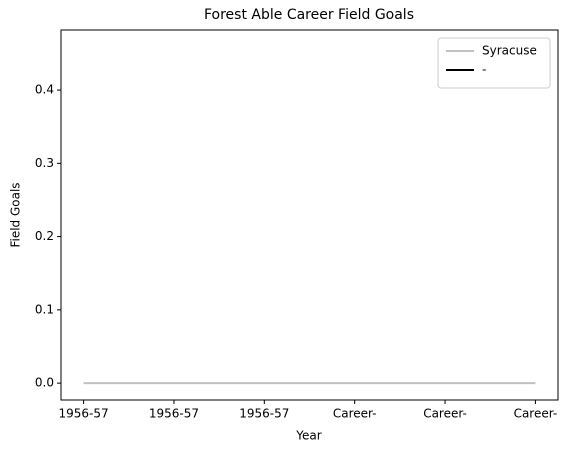 The image size is (570, 453). I want to click on legend-label: Syracuse, so click(509, 51).